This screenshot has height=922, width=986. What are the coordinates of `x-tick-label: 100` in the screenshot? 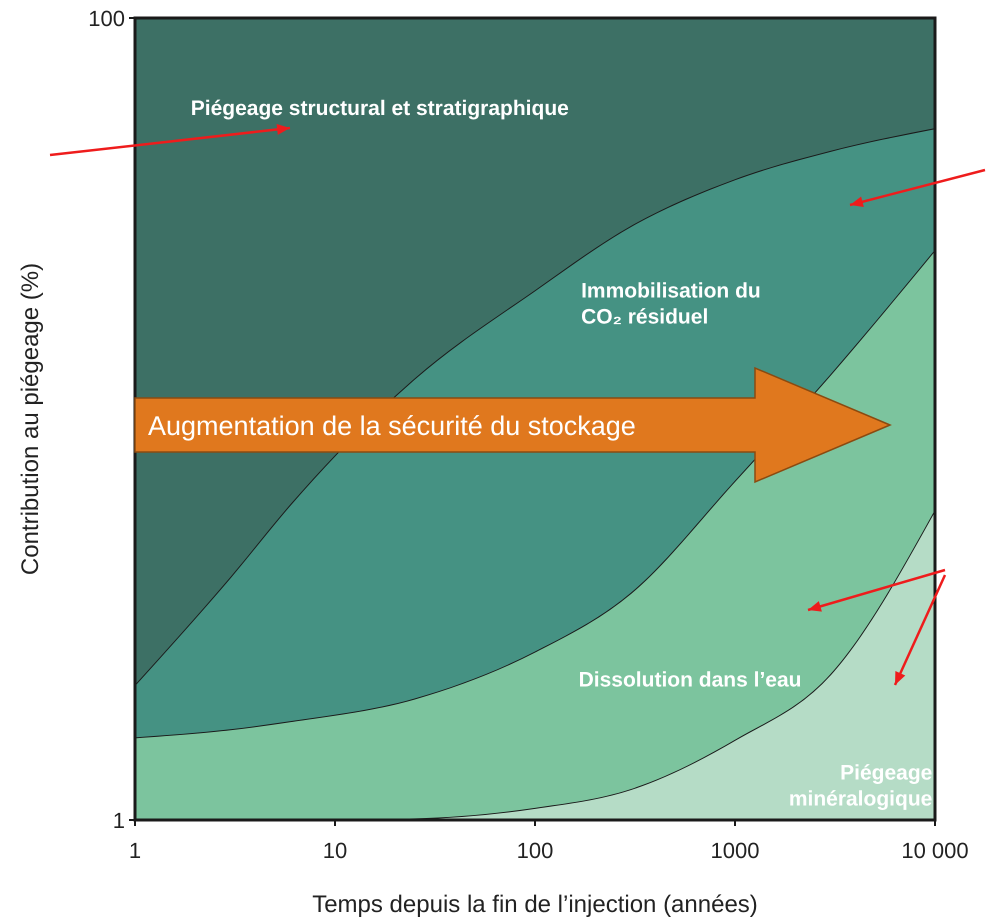 It's located at (535, 850).